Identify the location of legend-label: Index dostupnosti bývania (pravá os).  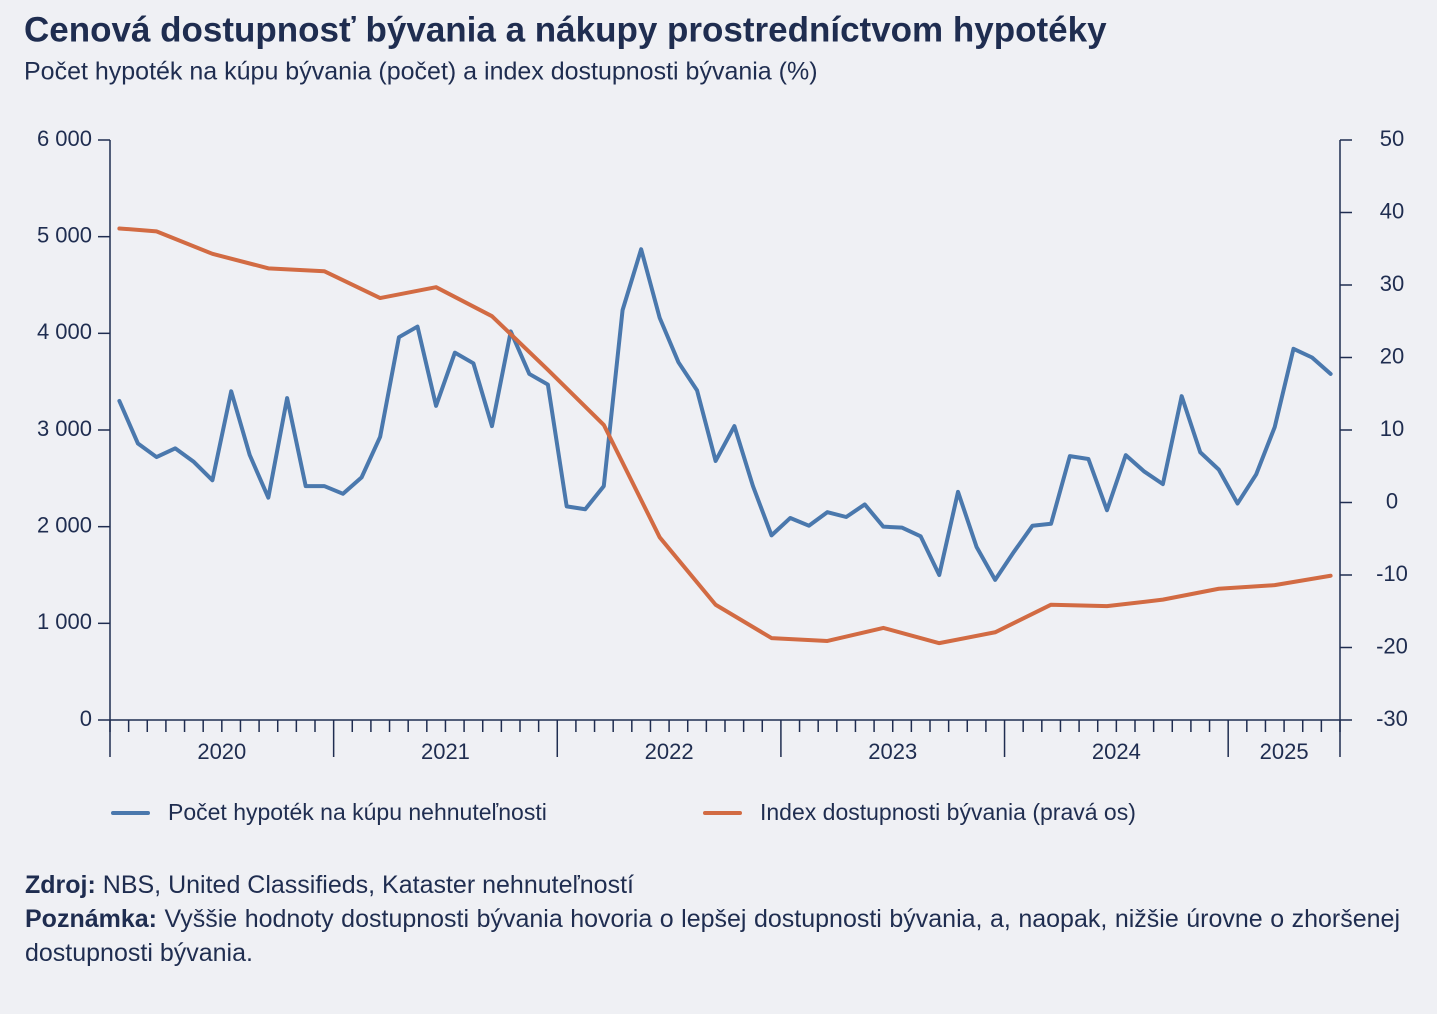
(948, 812).